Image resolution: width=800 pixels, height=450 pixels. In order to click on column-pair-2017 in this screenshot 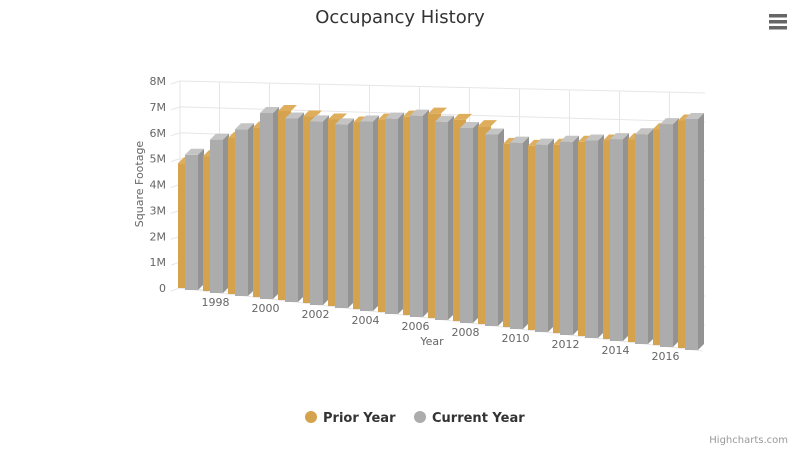, I will do `click(691, 231)`.